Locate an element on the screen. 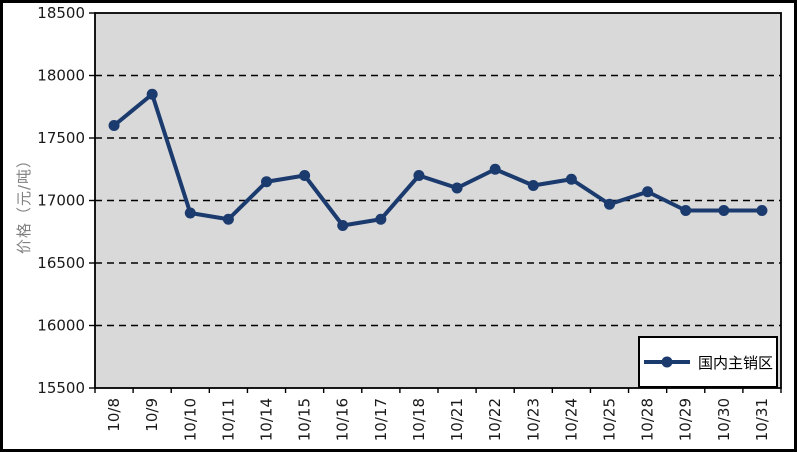 This screenshot has width=797, height=452. x-tick-label: 10/17 is located at coordinates (381, 419).